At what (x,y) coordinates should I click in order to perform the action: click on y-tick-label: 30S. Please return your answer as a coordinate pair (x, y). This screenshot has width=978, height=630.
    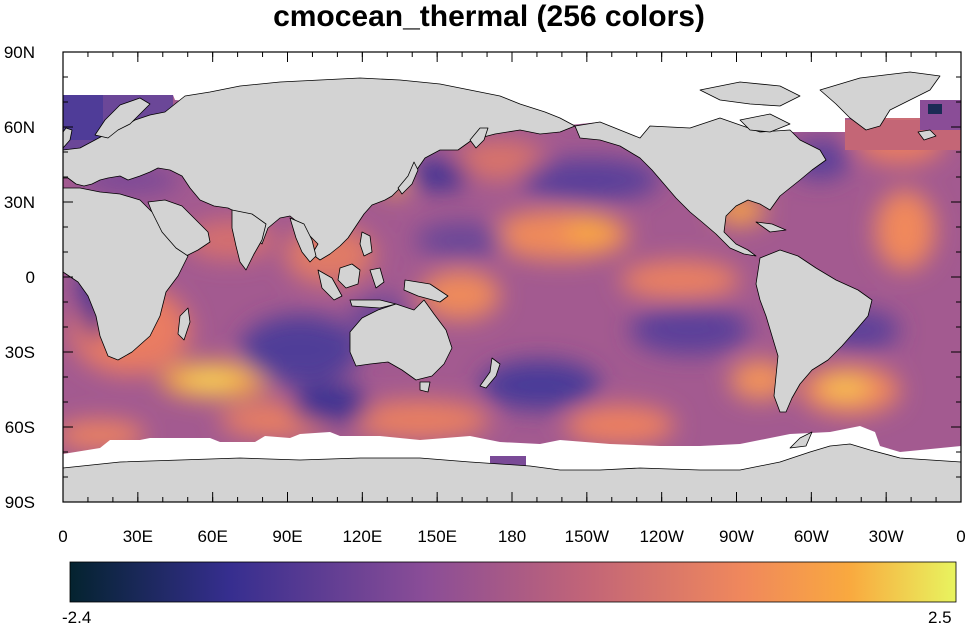
    Looking at the image, I should click on (20, 352).